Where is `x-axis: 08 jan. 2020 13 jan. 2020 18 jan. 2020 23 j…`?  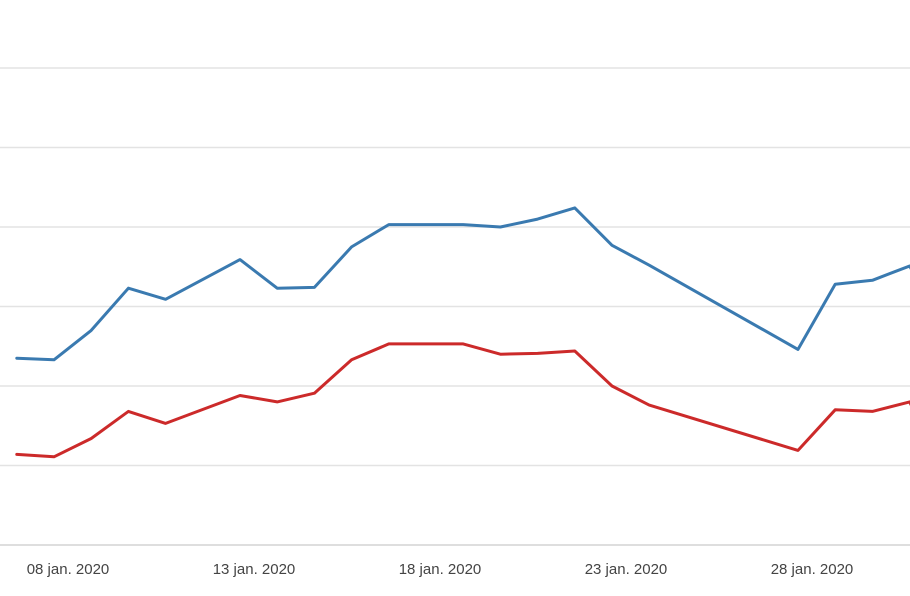
x-axis: 08 jan. 2020 13 jan. 2020 18 jan. 2020 23 j… is located at coordinates (440, 569).